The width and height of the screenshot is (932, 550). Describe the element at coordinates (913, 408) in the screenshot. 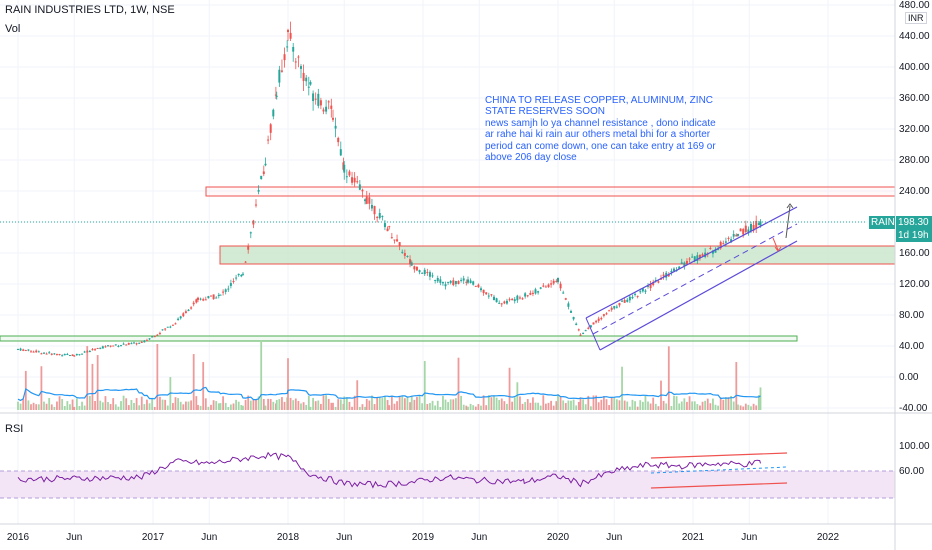

I see `price-tick-label: -40.00` at that location.